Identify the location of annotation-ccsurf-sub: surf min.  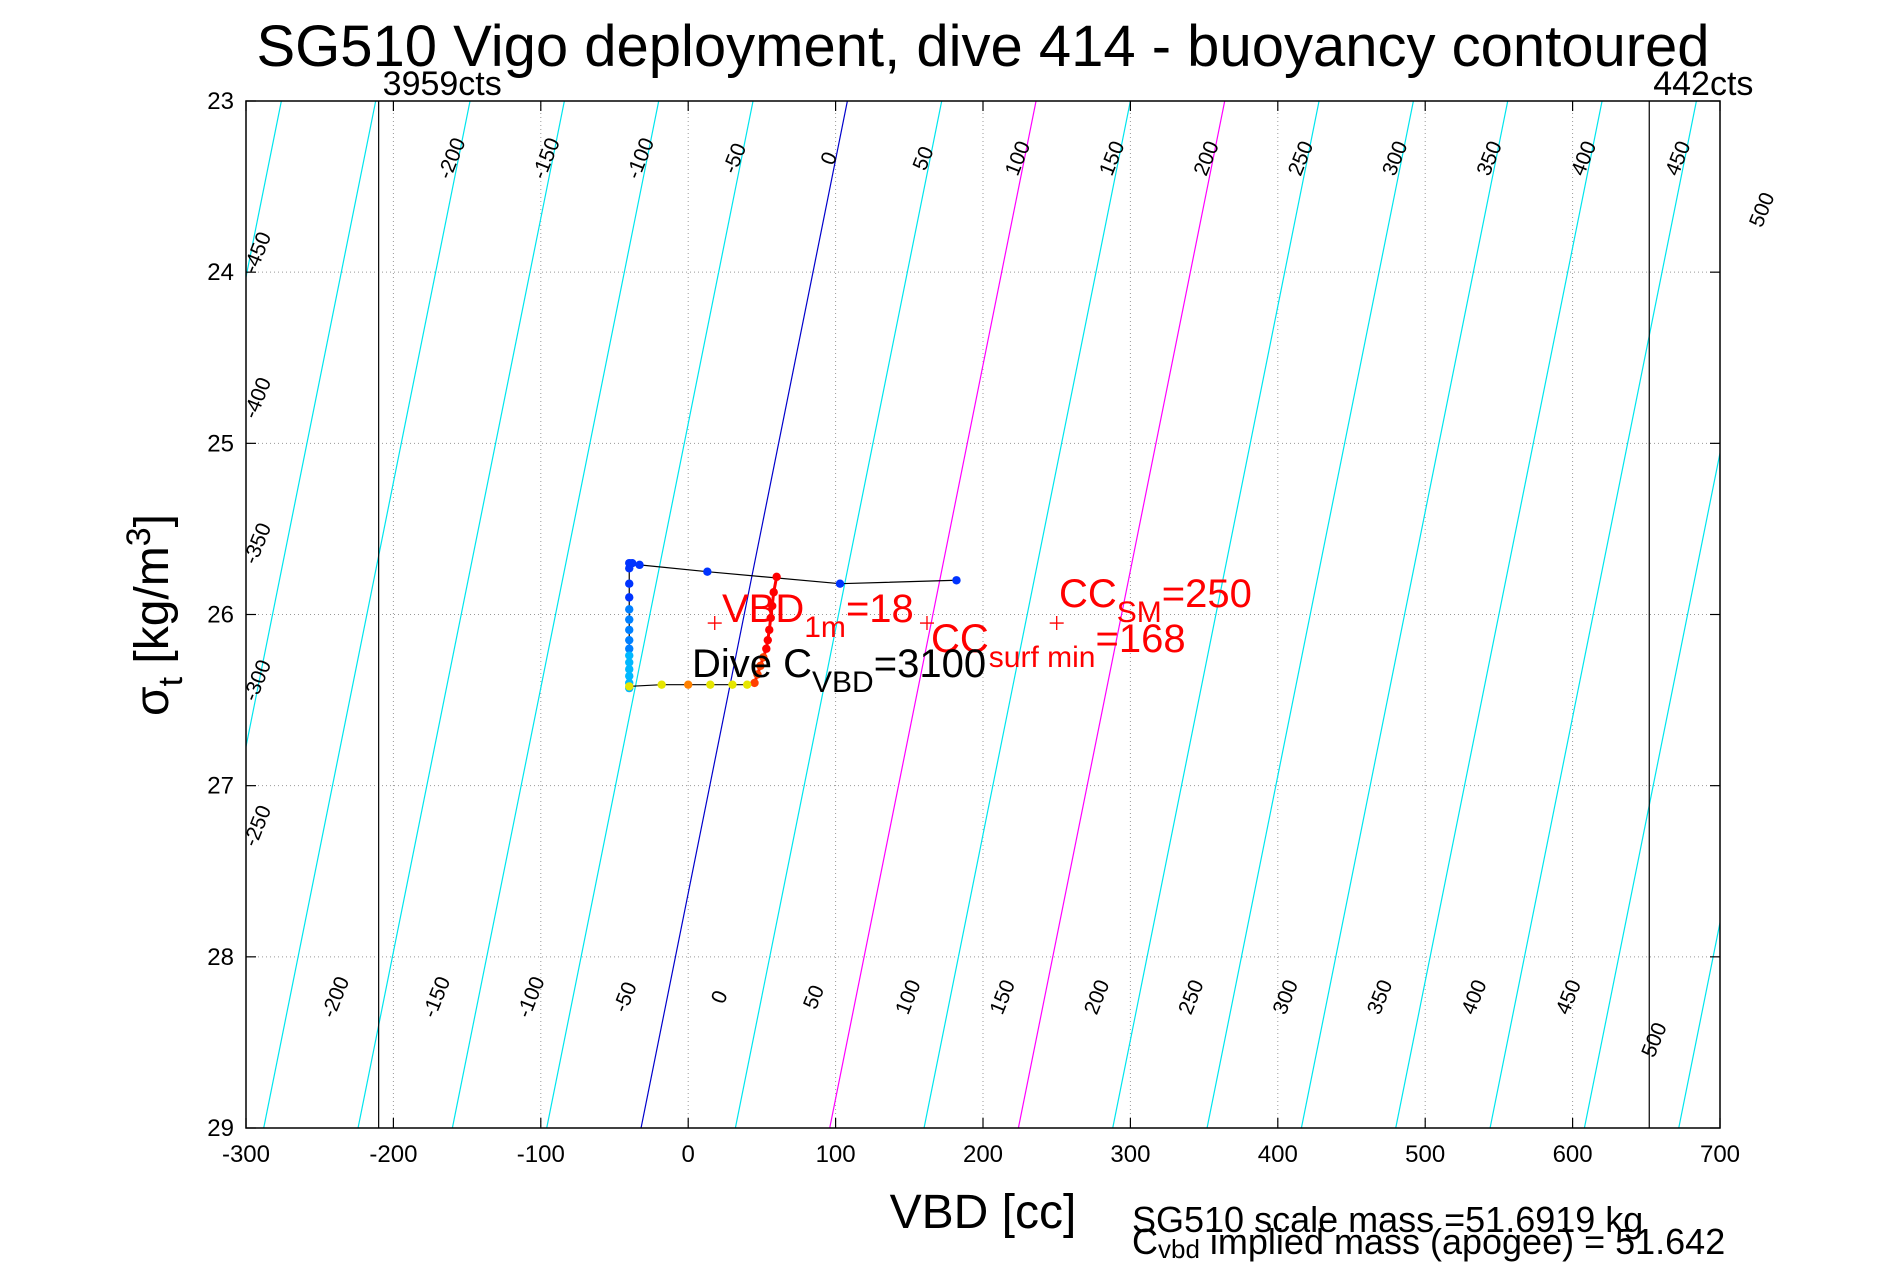
(1042, 657).